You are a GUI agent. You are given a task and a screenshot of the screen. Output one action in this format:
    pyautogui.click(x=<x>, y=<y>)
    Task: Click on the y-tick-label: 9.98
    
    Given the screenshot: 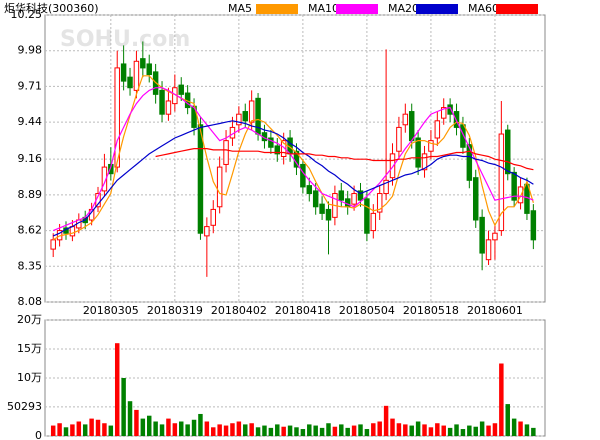 What is the action you would take?
    pyautogui.click(x=30, y=50)
    